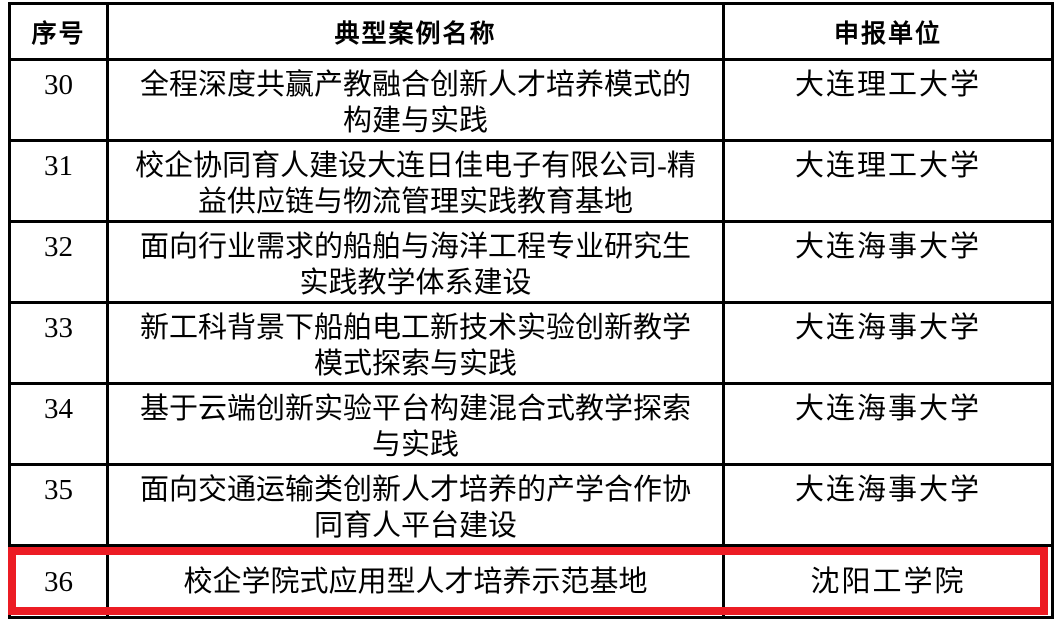 This screenshot has height=640, width=1060. What do you see at coordinates (58, 343) in the screenshot?
I see `row-index-cell: 33` at bounding box center [58, 343].